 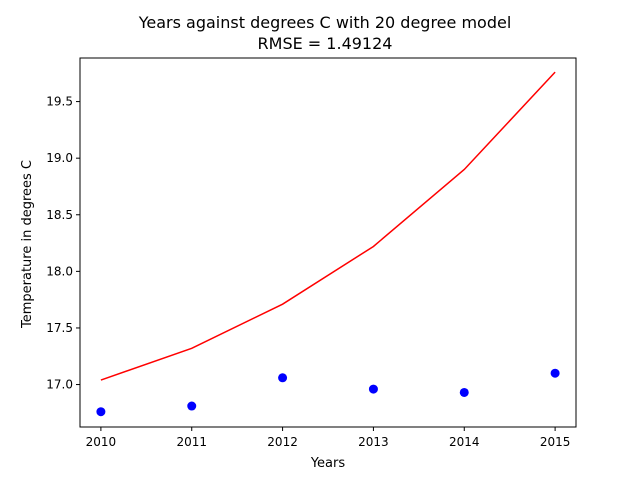 I want to click on x-tick-label: 2010, so click(x=101, y=442).